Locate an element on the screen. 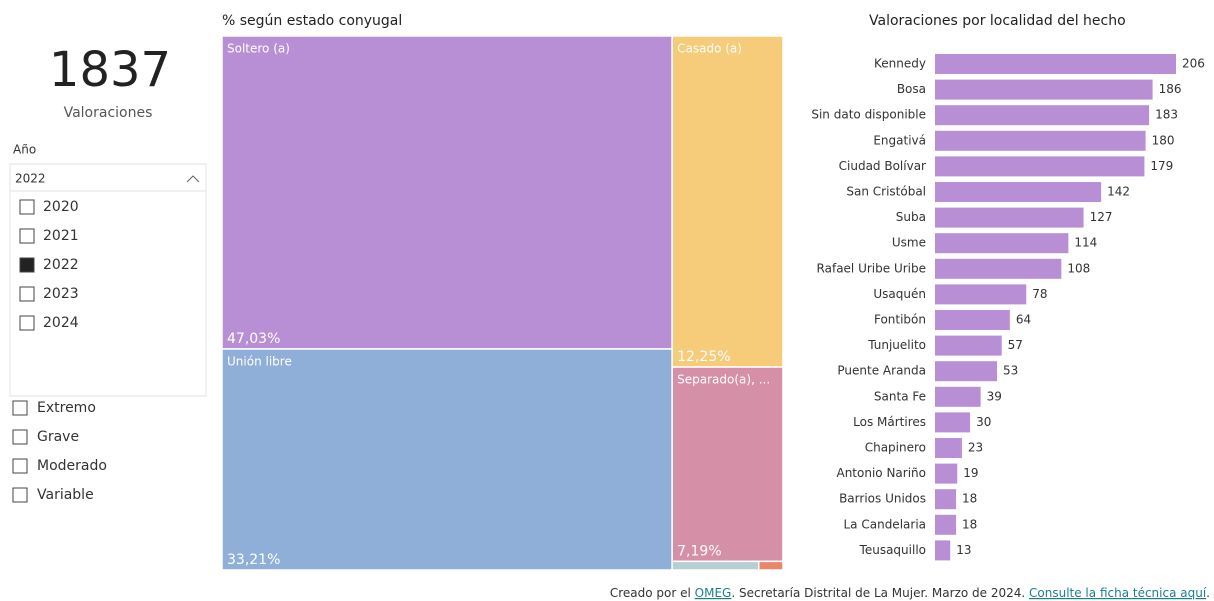 Image resolution: width=1214 pixels, height=601 pixels. category-label: Antonio Nariño is located at coordinates (881, 473).